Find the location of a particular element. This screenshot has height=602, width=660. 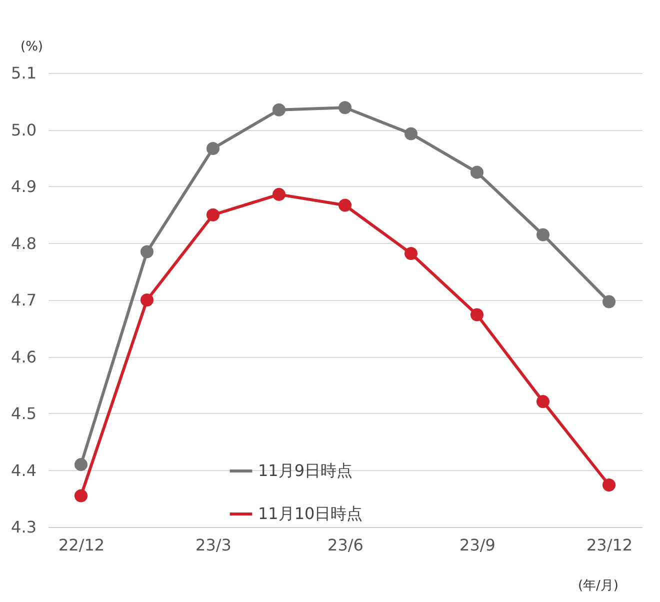

y-tick-label: 4.7 is located at coordinates (23, 300).